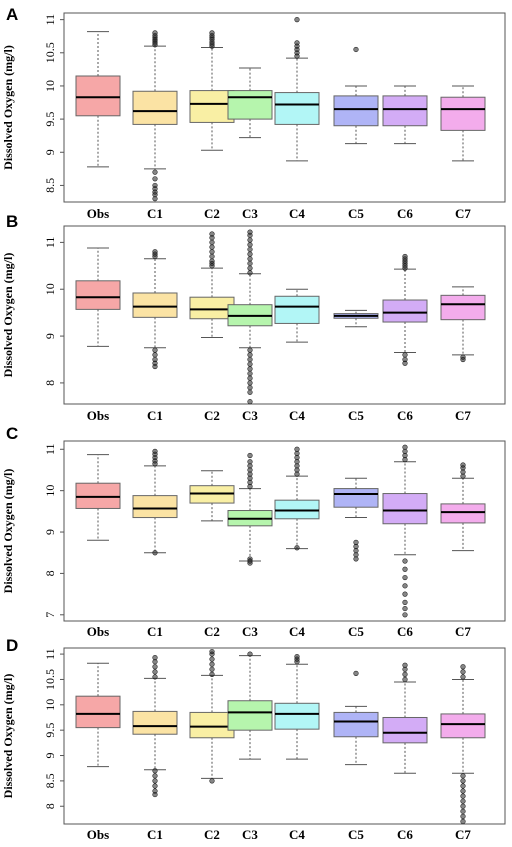 This screenshot has width=512, height=847. Describe the element at coordinates (155, 834) in the screenshot. I see `category-label: C1` at that location.